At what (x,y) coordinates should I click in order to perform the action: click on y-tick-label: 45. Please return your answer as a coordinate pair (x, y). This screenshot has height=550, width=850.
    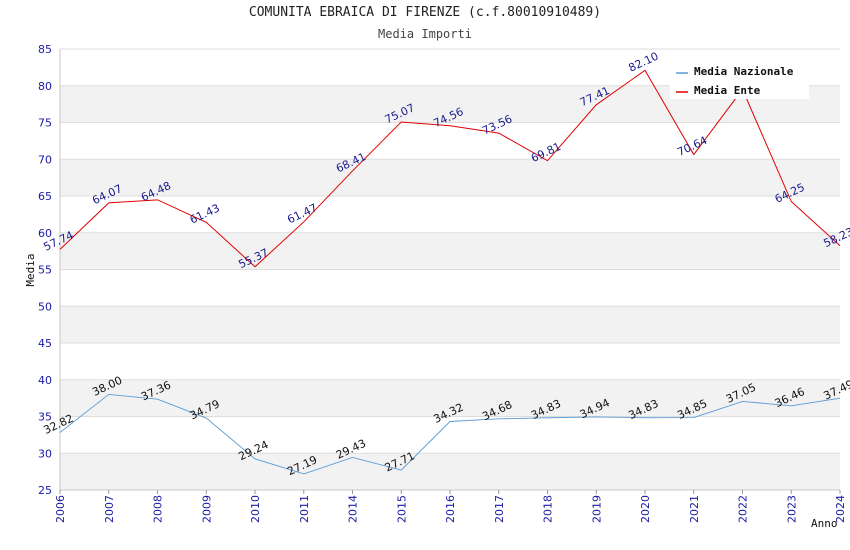
    Looking at the image, I should click on (45, 343).